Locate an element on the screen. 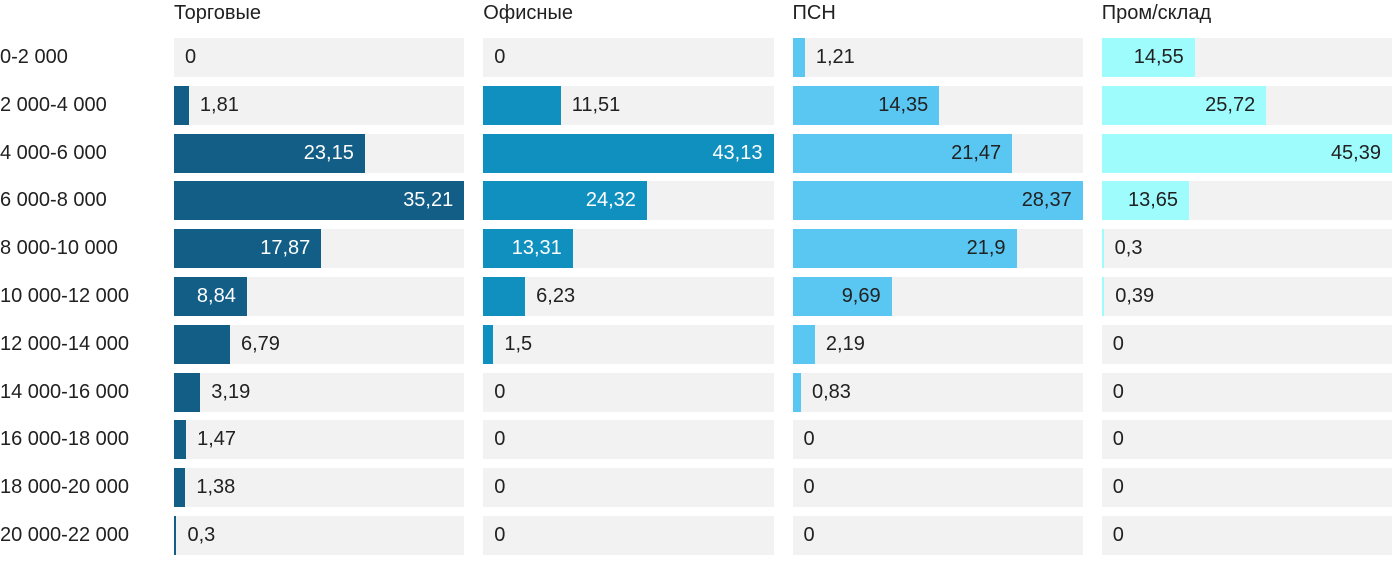 The image size is (1400, 574). value-label: 13,31 is located at coordinates (536, 248).